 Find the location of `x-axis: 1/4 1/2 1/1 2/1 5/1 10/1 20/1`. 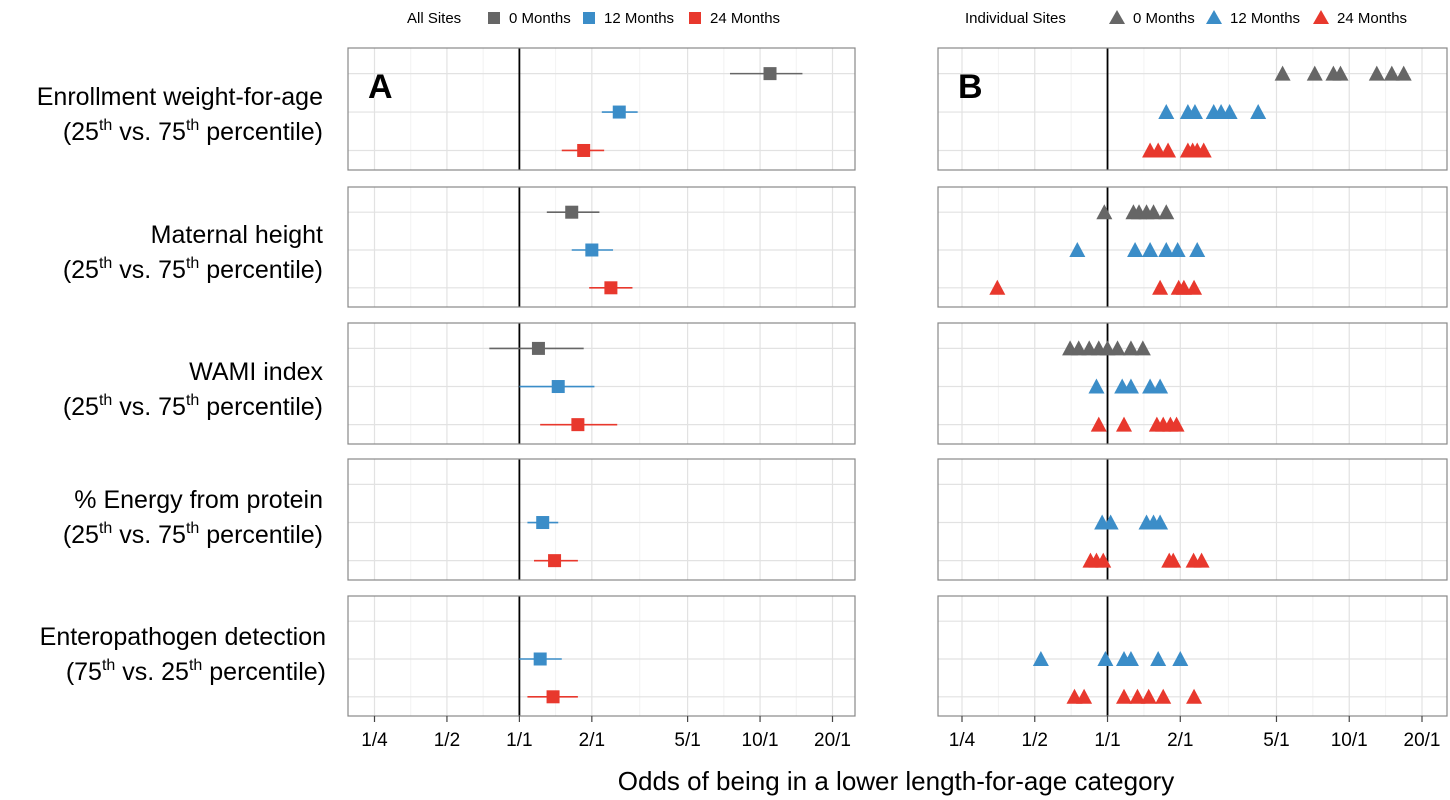

x-axis: 1/4 1/2 1/1 2/1 5/1 10/1 20/1 is located at coordinates (606, 733).